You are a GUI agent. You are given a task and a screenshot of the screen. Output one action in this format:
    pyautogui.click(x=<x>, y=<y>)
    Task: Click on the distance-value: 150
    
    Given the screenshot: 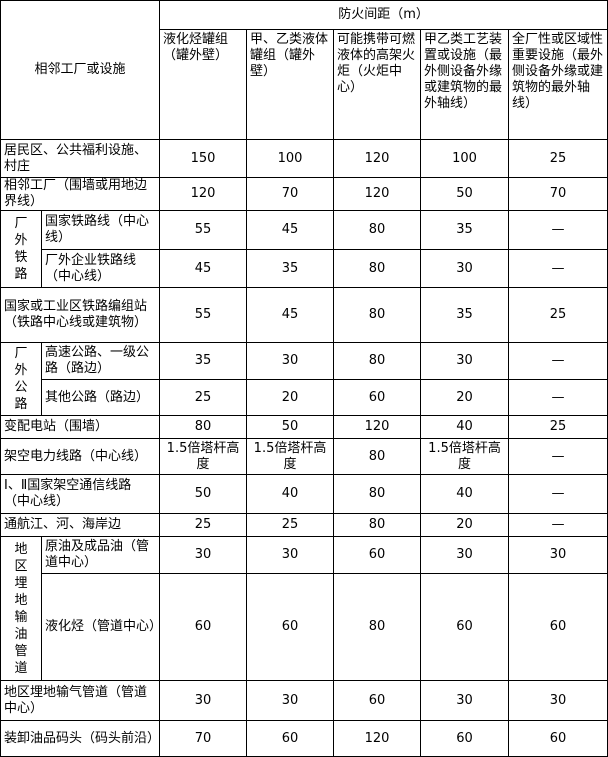 What is the action you would take?
    pyautogui.click(x=203, y=158)
    